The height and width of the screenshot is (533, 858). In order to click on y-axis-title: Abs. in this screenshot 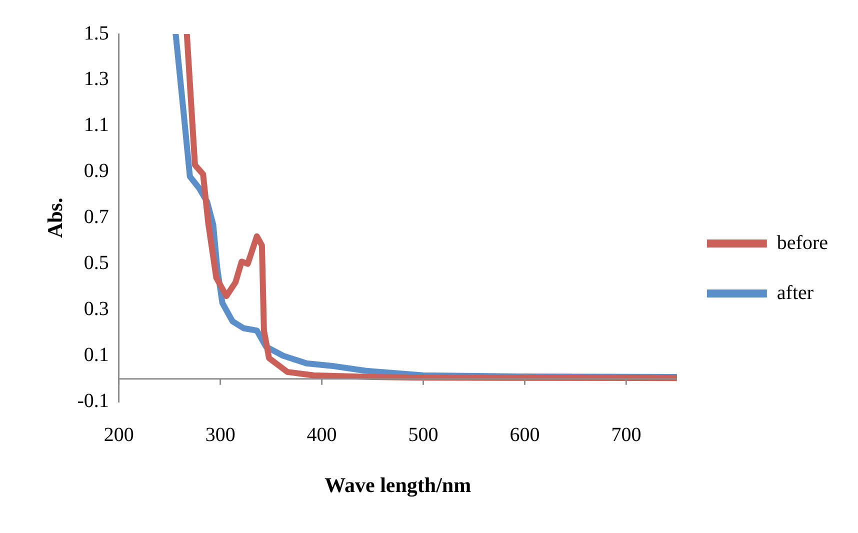, I will do `click(55, 218)`.